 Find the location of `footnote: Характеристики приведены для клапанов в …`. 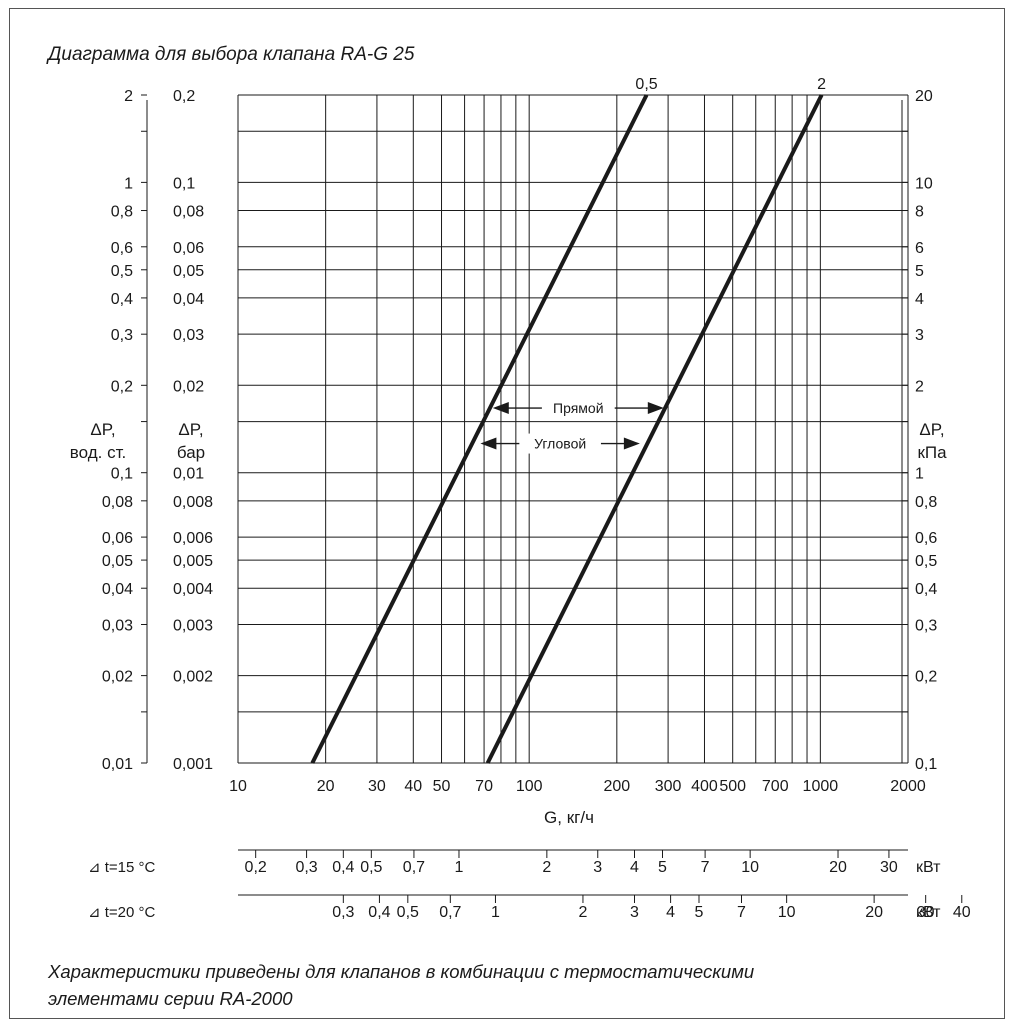

footnote: Характеристики приведены для клапанов в … is located at coordinates (401, 985).